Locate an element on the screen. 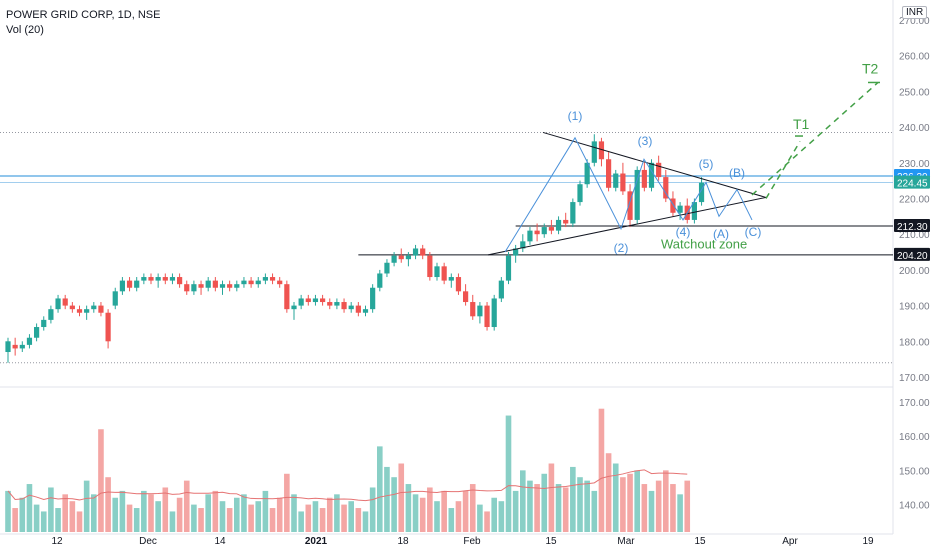 This screenshot has width=932, height=550. symbol-title: POWER GRID CORP, 1D, NSE is located at coordinates (83, 15).